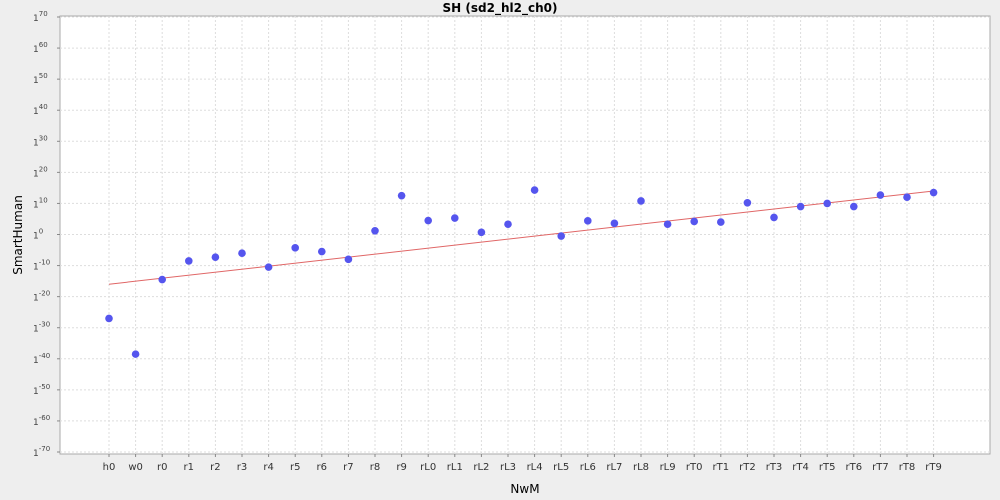 The image size is (1000, 500). I want to click on x-tick-label: h0, so click(109, 467).